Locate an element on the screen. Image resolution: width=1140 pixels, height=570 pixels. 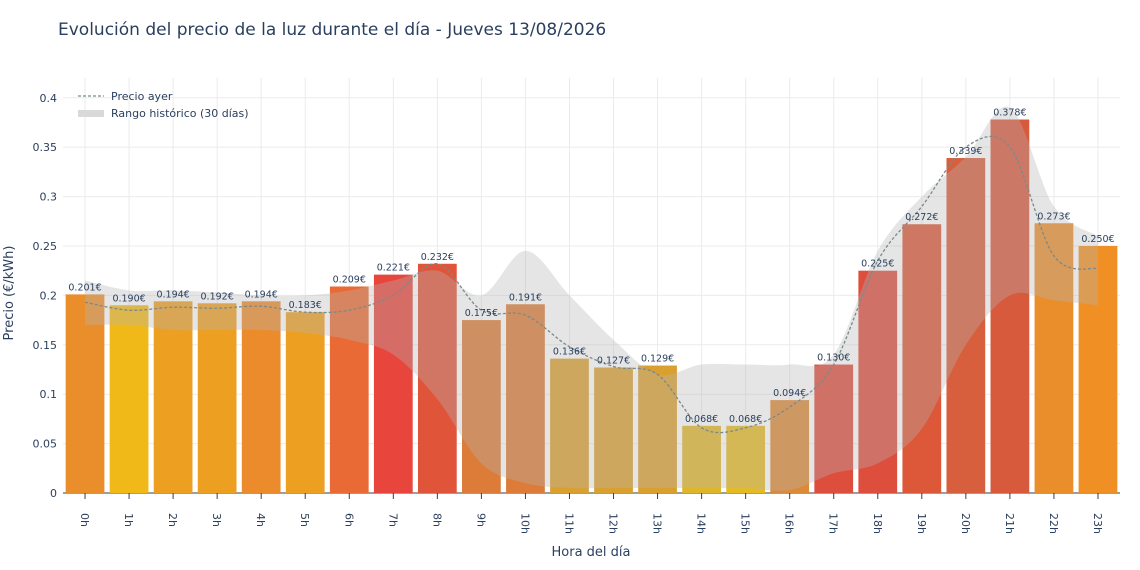
bar-value-label: 0.136€ is located at coordinates (569, 352).